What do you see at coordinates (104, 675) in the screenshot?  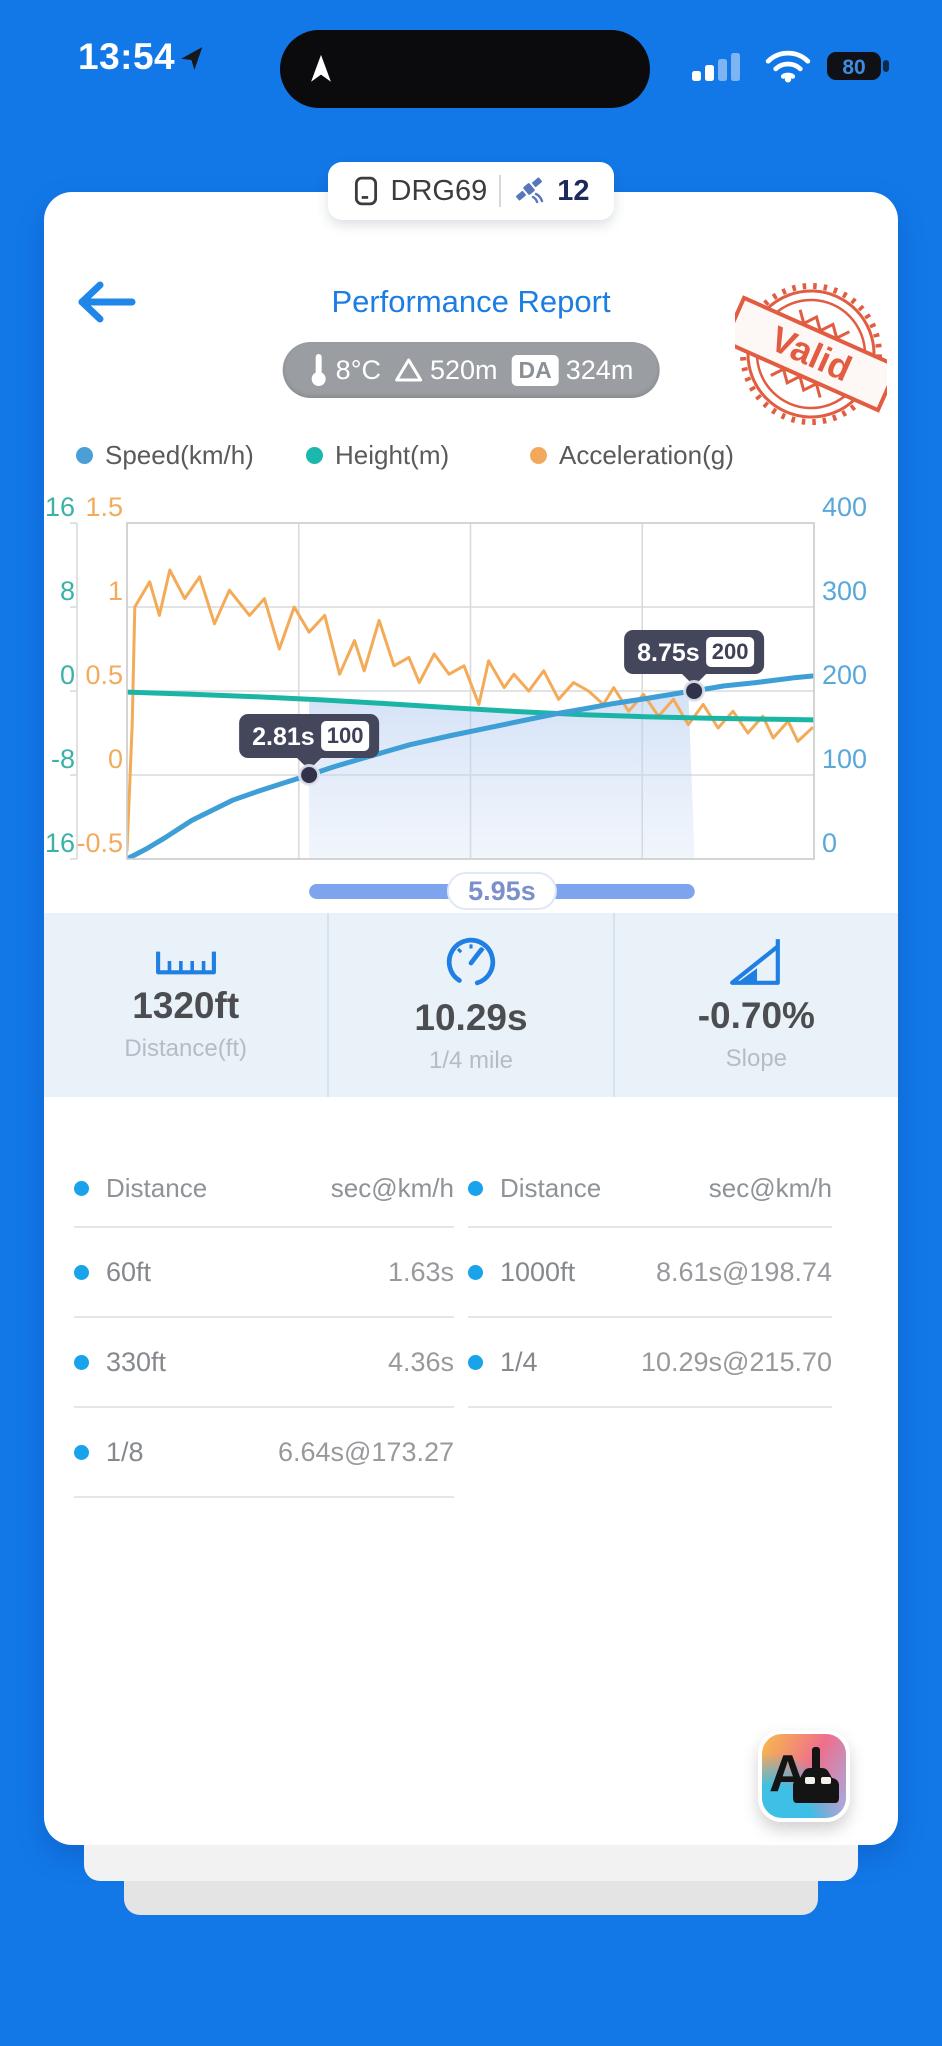 I see `svg-text: 0.5` at bounding box center [104, 675].